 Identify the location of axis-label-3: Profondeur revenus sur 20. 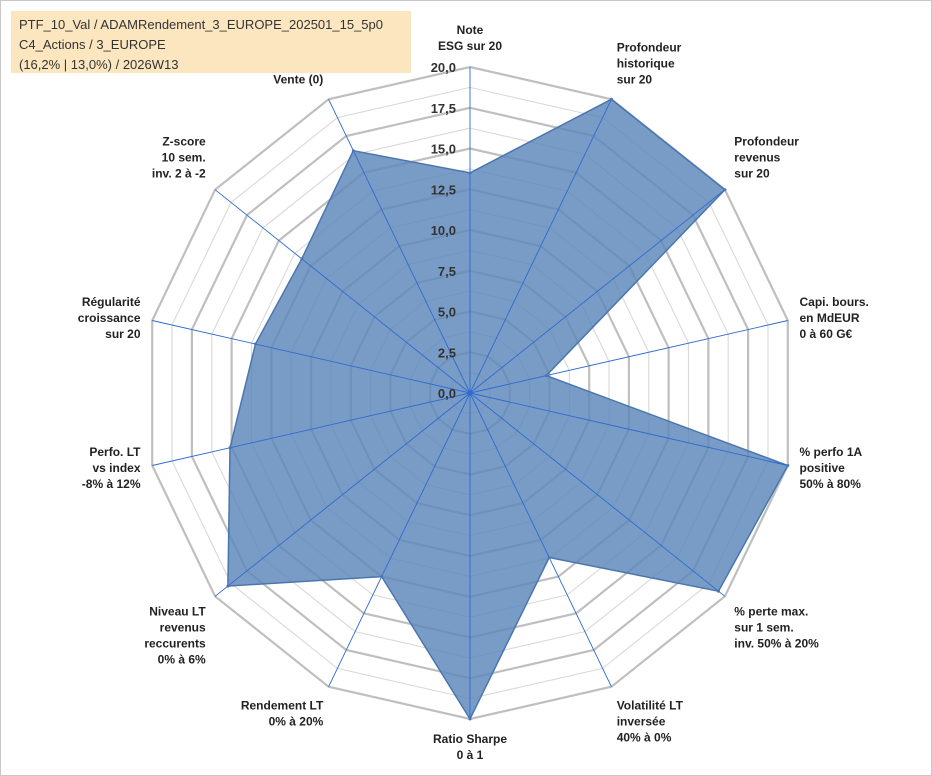
(766, 157).